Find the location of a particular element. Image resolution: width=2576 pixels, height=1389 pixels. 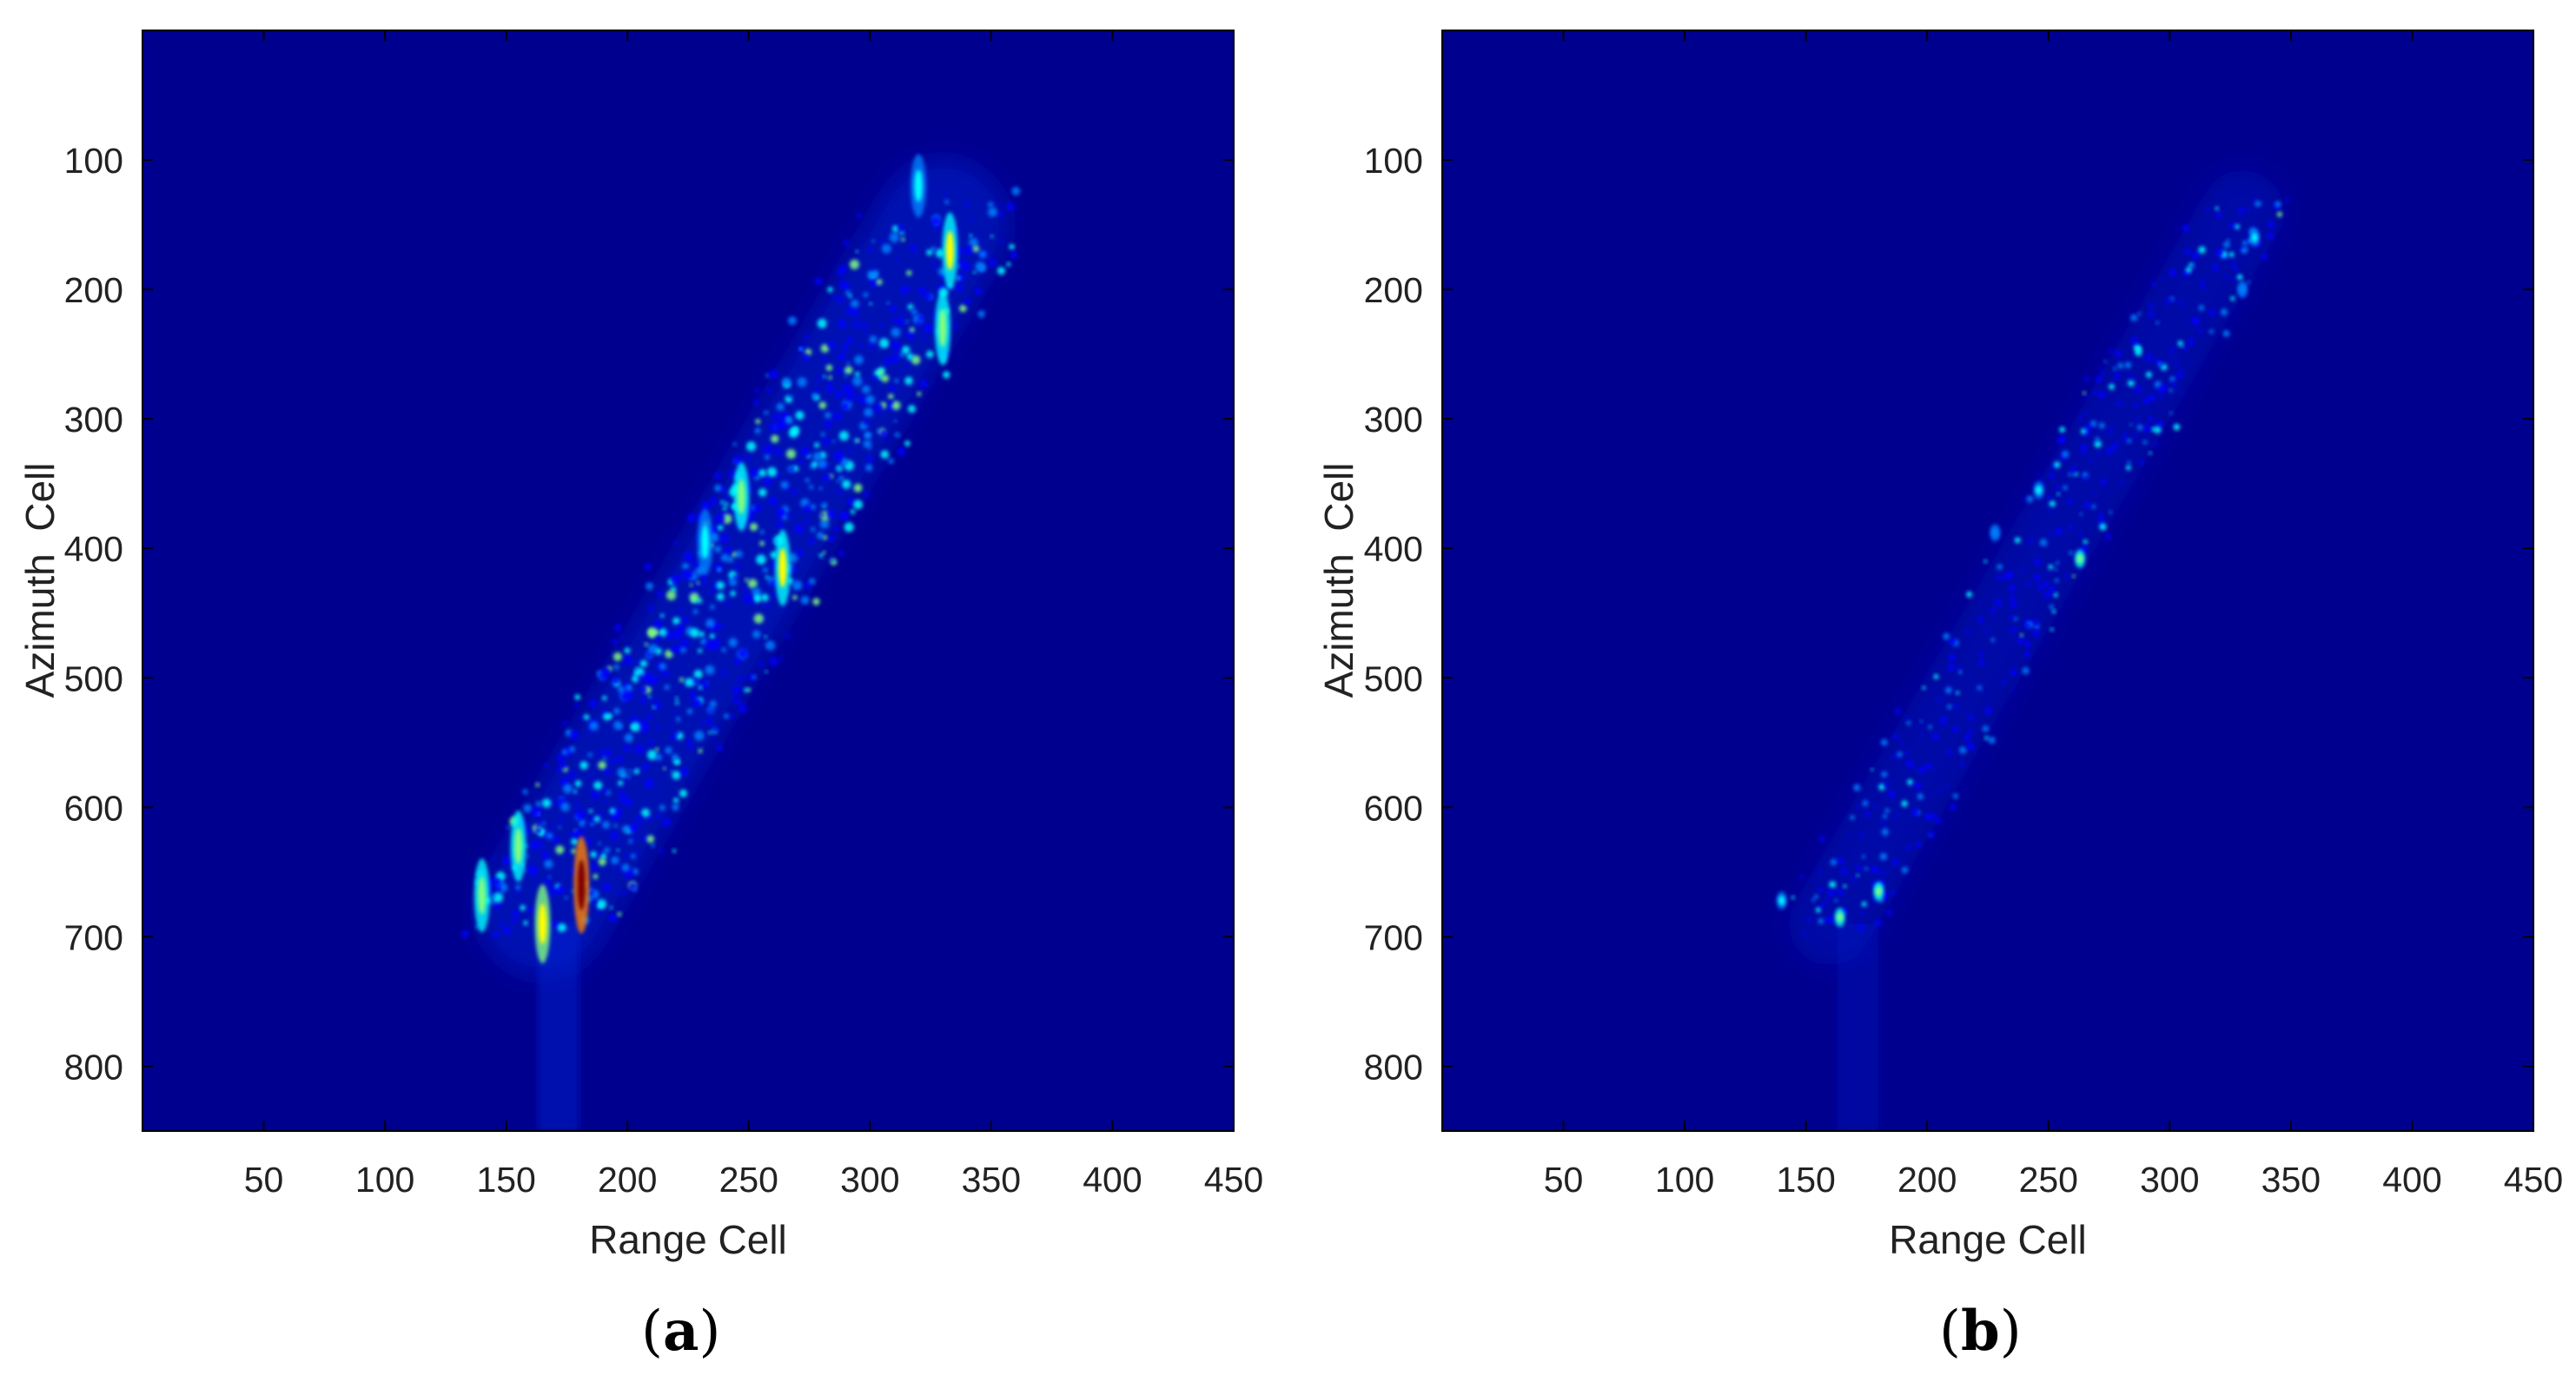

y-tick-label: 200 is located at coordinates (93, 290).